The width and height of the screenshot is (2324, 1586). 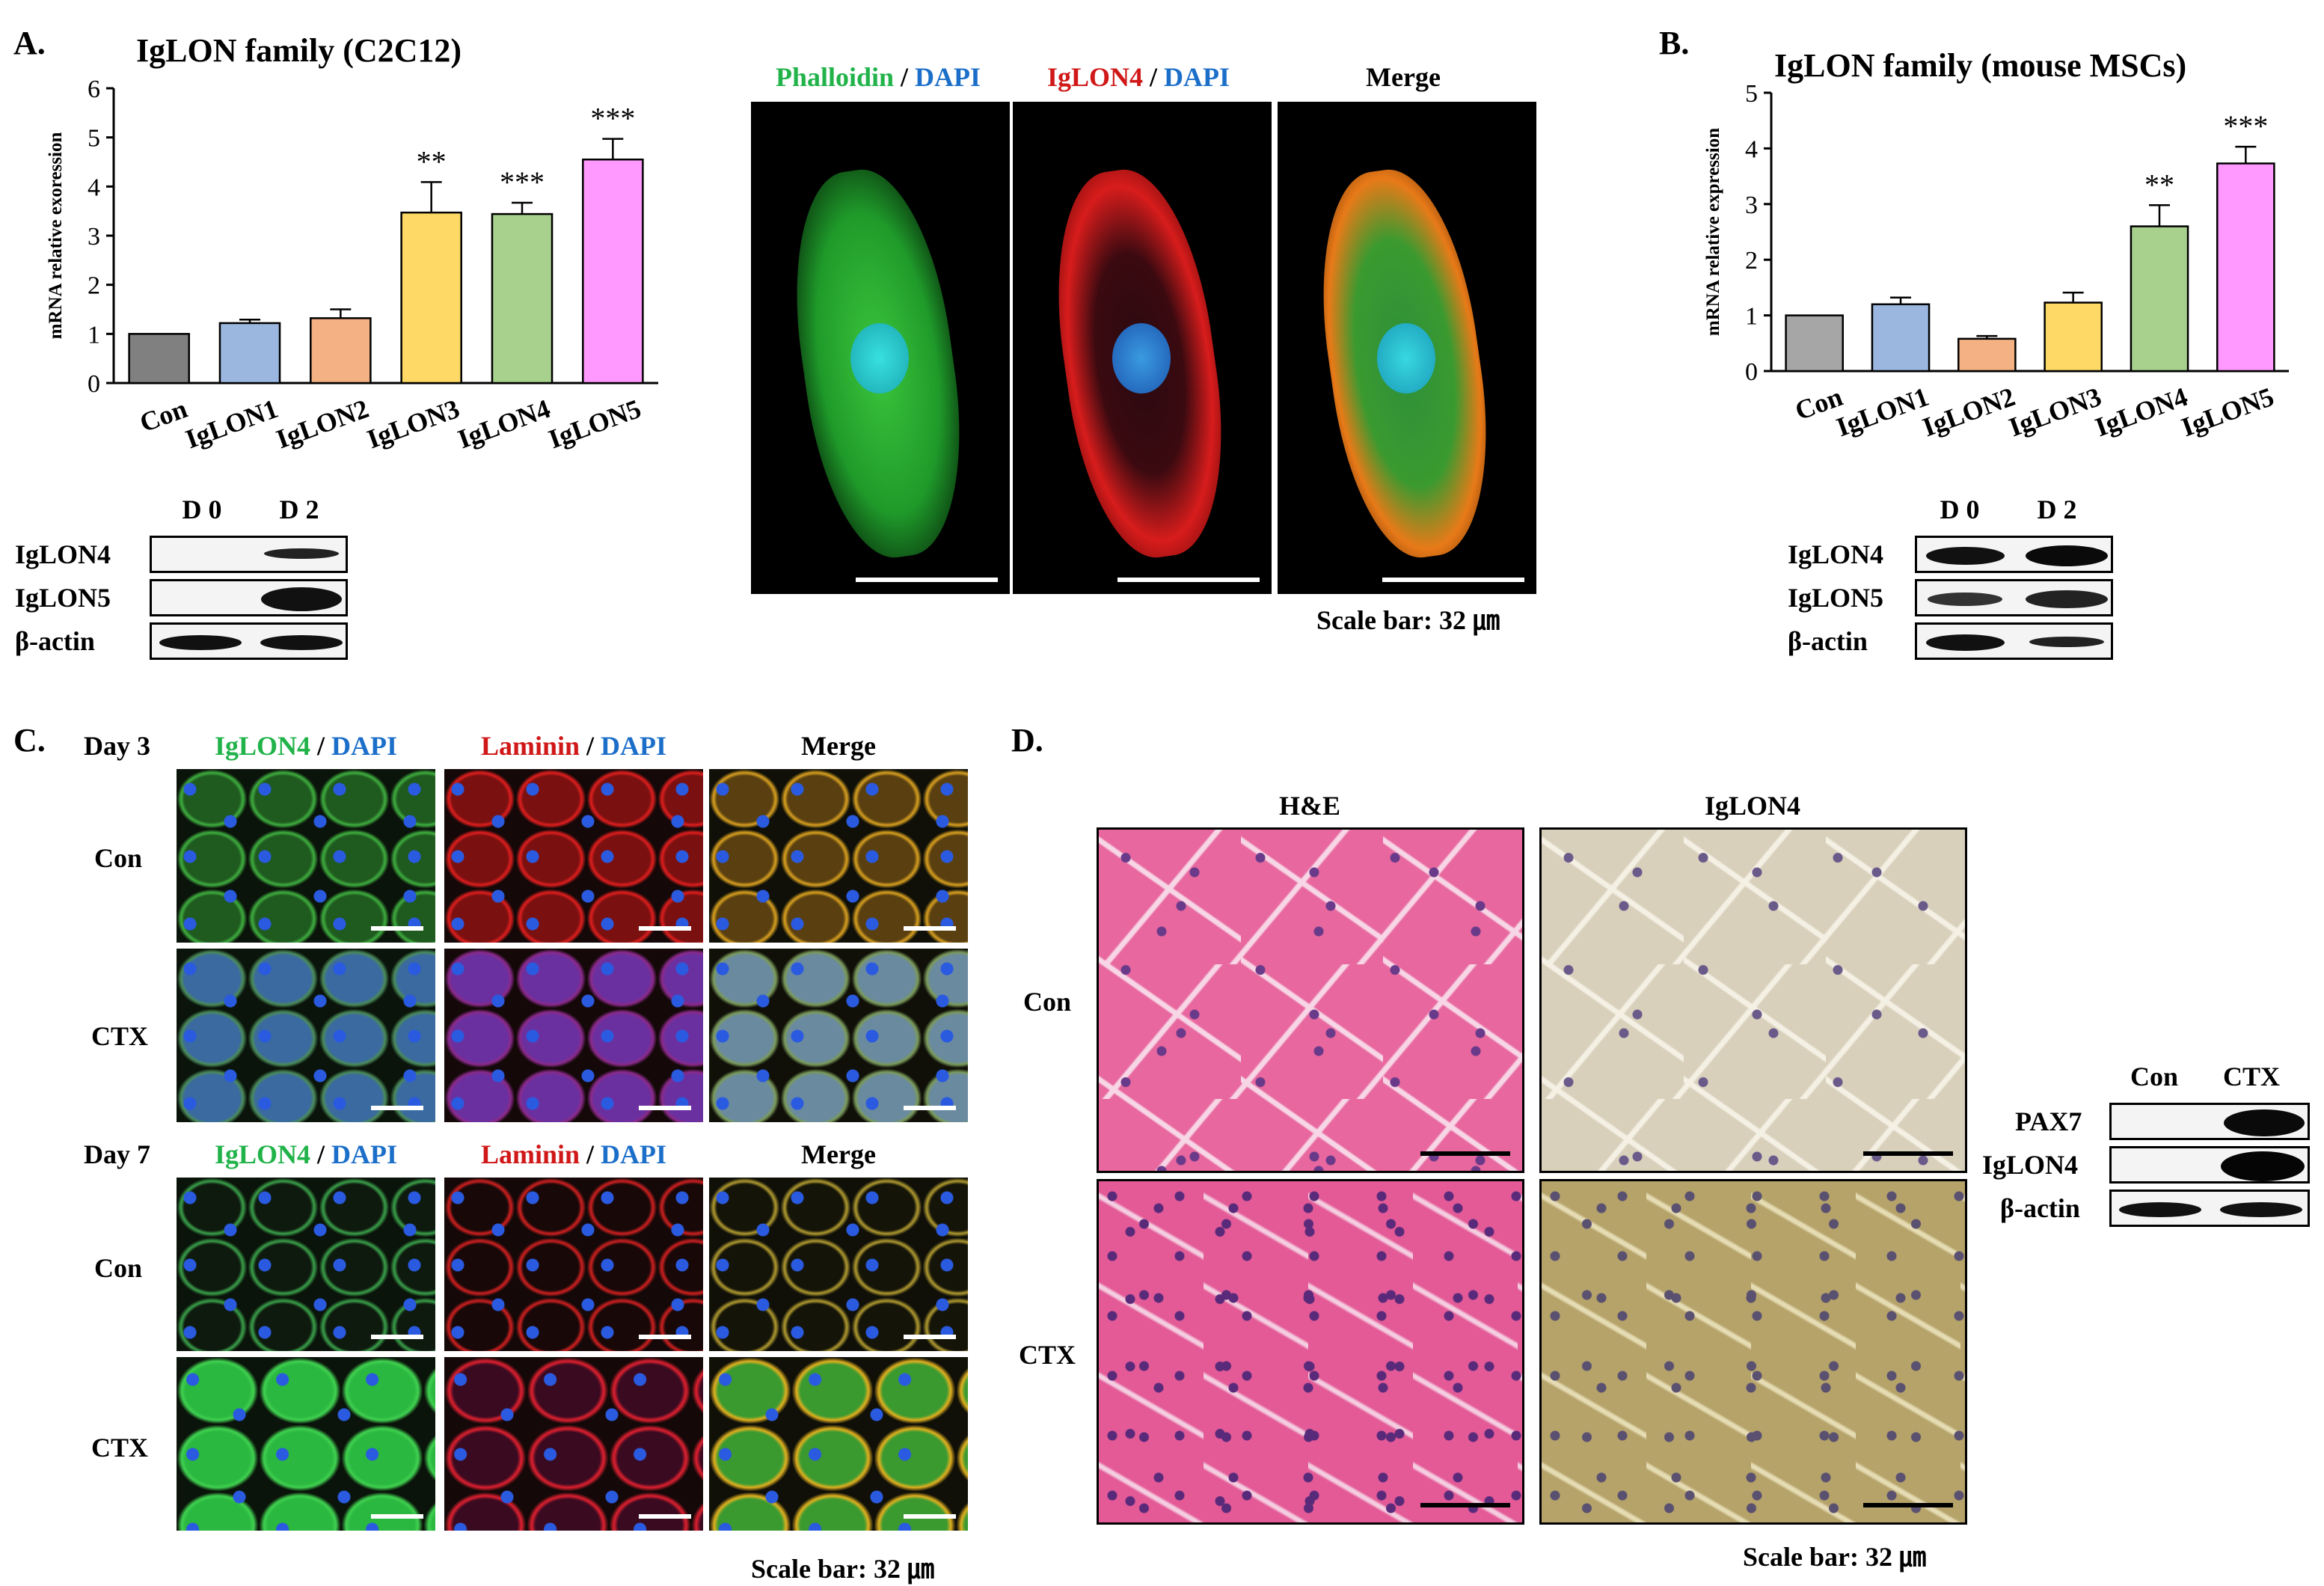 What do you see at coordinates (63, 598) in the screenshot?
I see `blot-row-label: IgLON5` at bounding box center [63, 598].